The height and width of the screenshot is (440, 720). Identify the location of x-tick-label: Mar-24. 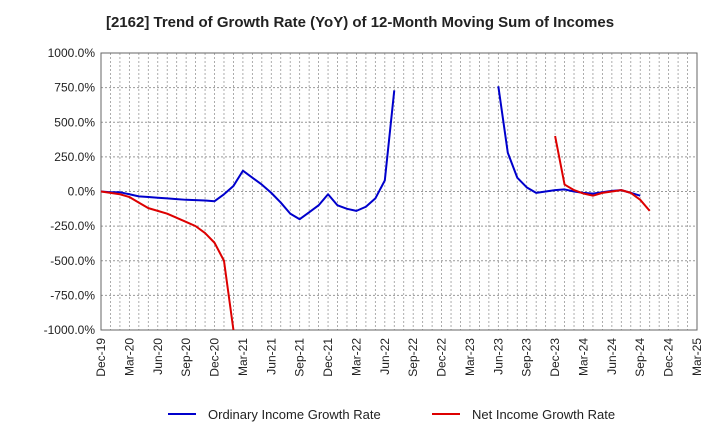
(583, 357).